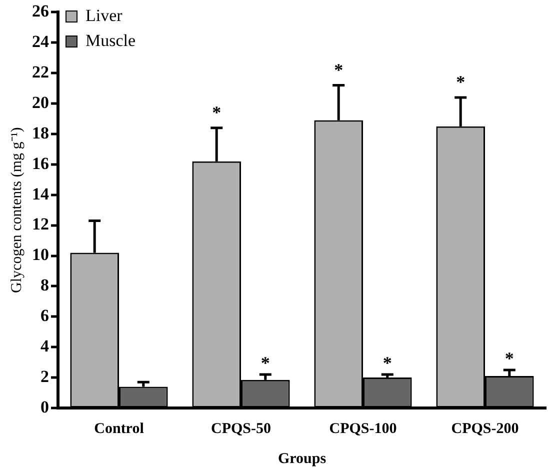 This screenshot has width=558, height=476. What do you see at coordinates (302, 458) in the screenshot?
I see `x-axis-title: Groups` at bounding box center [302, 458].